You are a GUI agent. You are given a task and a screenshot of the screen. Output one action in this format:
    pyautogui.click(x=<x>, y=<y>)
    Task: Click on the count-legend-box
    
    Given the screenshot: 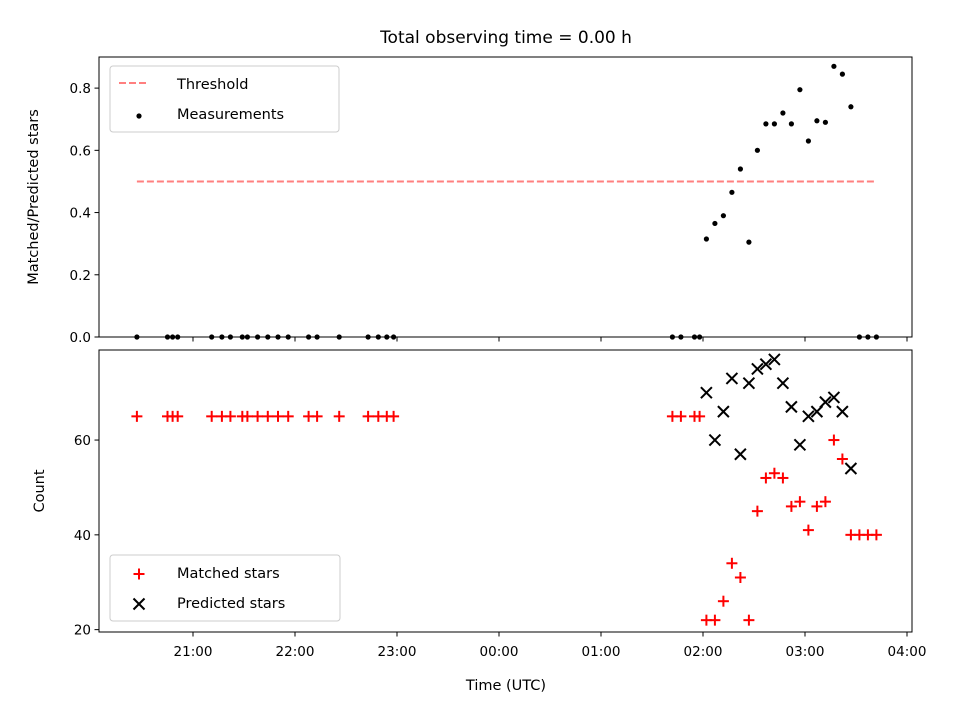 What is the action you would take?
    pyautogui.click(x=225, y=588)
    